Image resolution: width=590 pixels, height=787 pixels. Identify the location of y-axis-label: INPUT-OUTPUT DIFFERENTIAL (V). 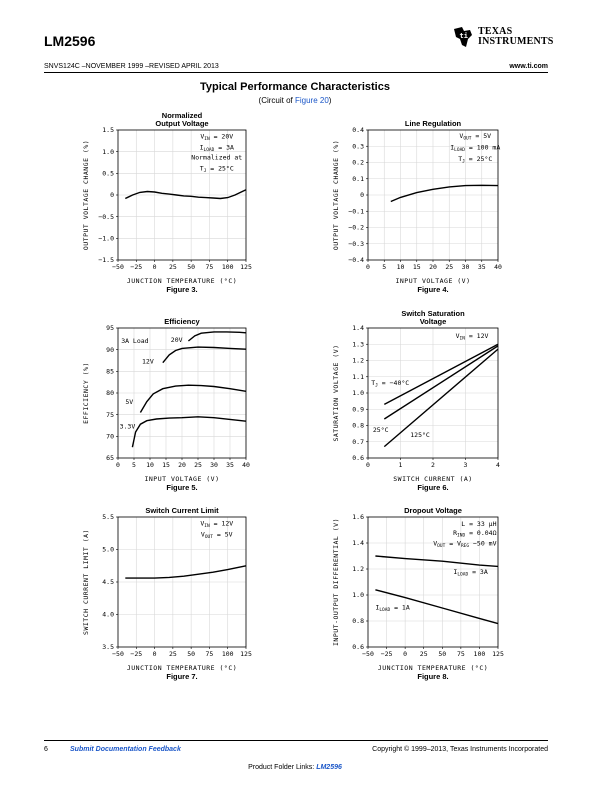
(336, 582).